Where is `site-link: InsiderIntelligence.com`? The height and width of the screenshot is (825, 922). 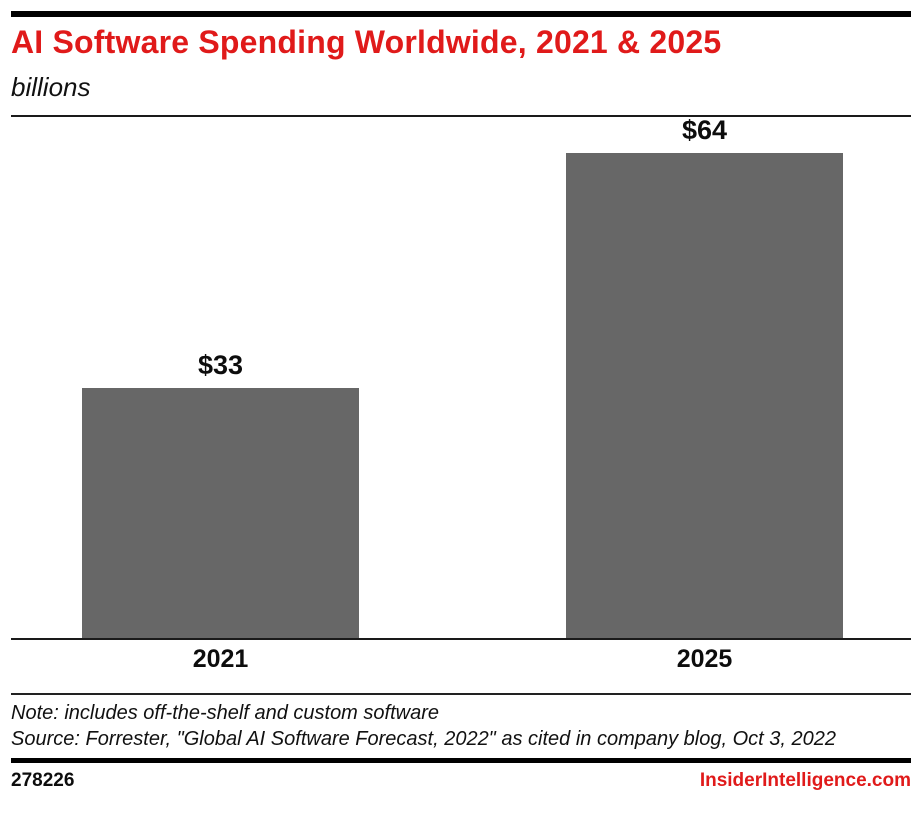
site-link: InsiderIntelligence.com is located at coordinates (805, 780).